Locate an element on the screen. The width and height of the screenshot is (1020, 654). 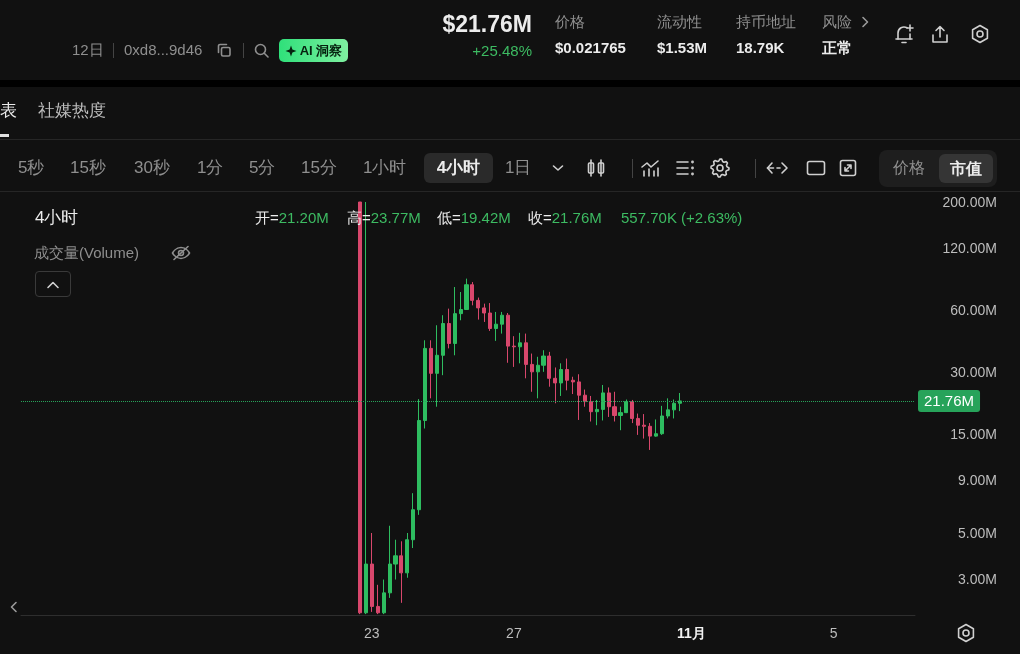
text: 1分 is located at coordinates (210, 168).